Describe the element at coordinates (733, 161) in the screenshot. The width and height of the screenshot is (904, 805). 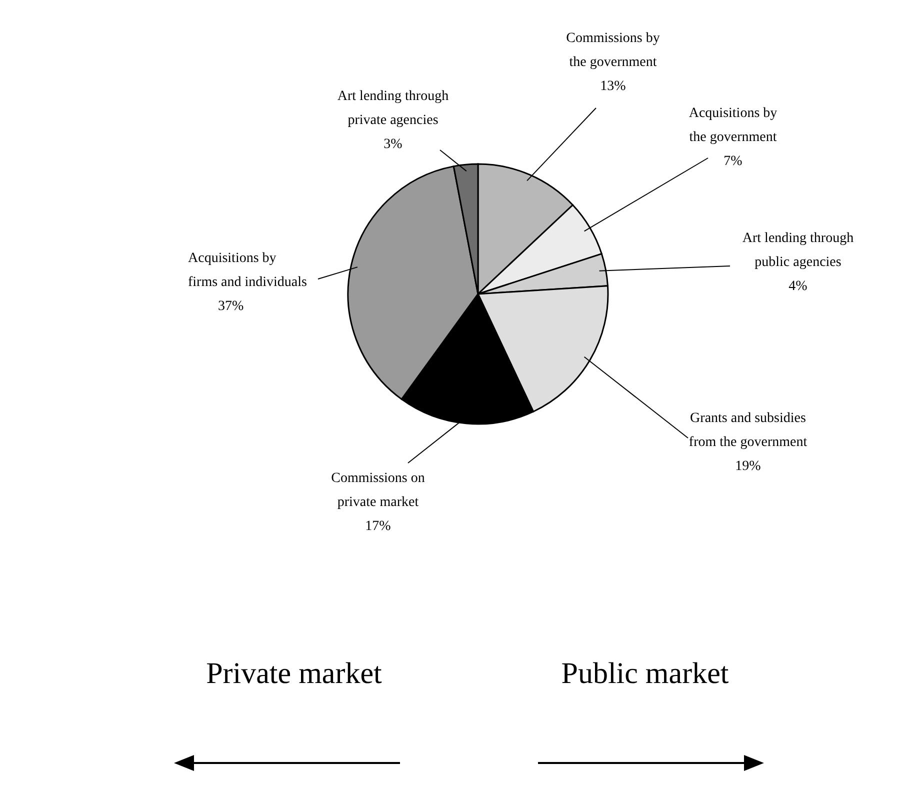
I see `data-label: 7%` at that location.